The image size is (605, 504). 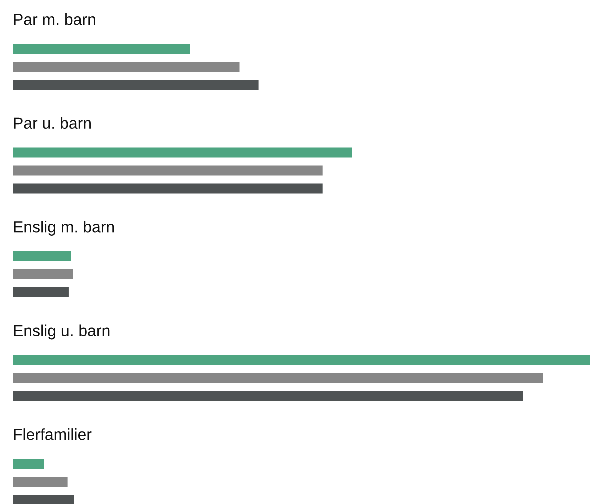 I want to click on y-tick-label: Par m. barn, so click(x=55, y=20).